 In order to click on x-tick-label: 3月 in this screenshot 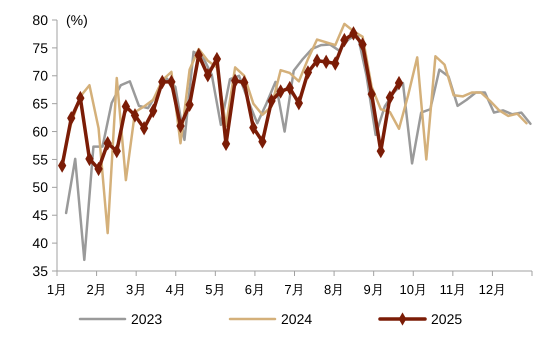, I will do `click(136, 289)`.